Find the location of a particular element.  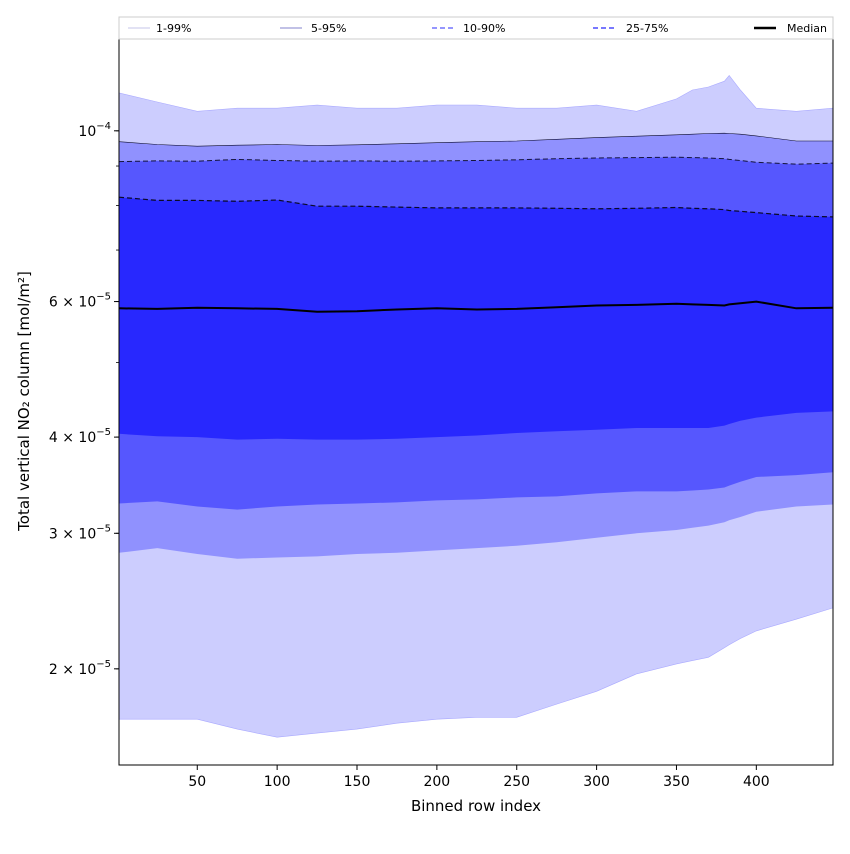

y-tick-label: 4 × 10⁻⁵ is located at coordinates (80, 436).